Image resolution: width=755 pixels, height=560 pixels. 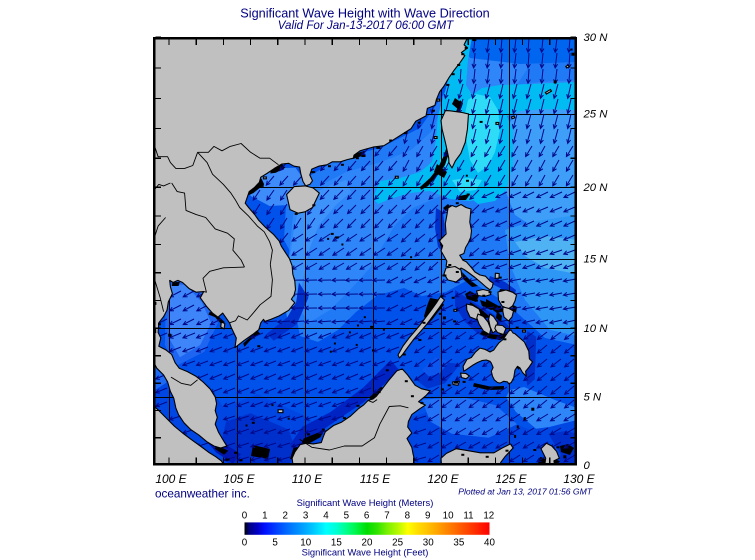 I want to click on svg-text: 20, so click(x=367, y=543).